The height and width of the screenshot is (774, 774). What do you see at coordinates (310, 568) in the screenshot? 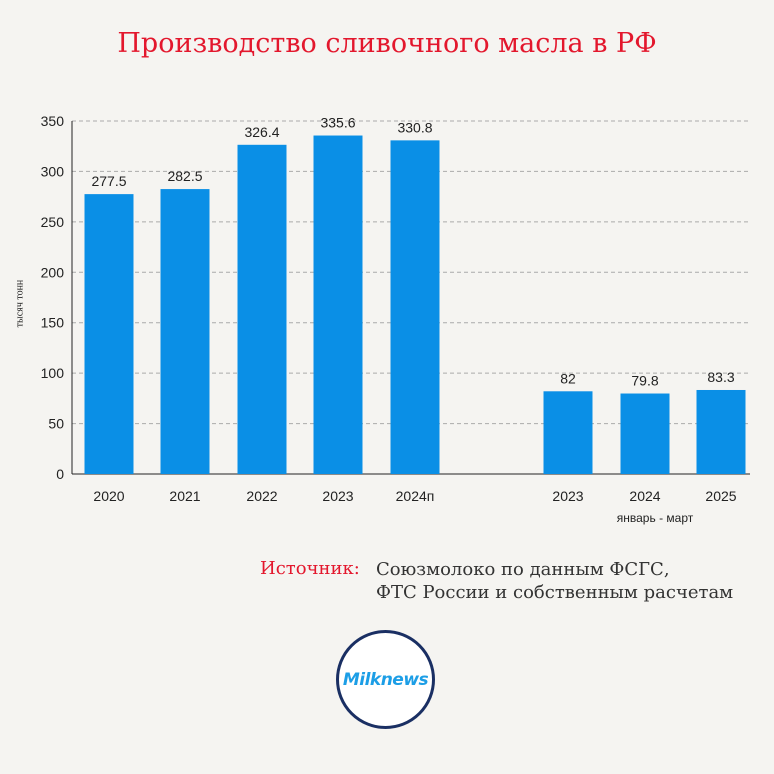
I see `source-label: Источник:` at bounding box center [310, 568].